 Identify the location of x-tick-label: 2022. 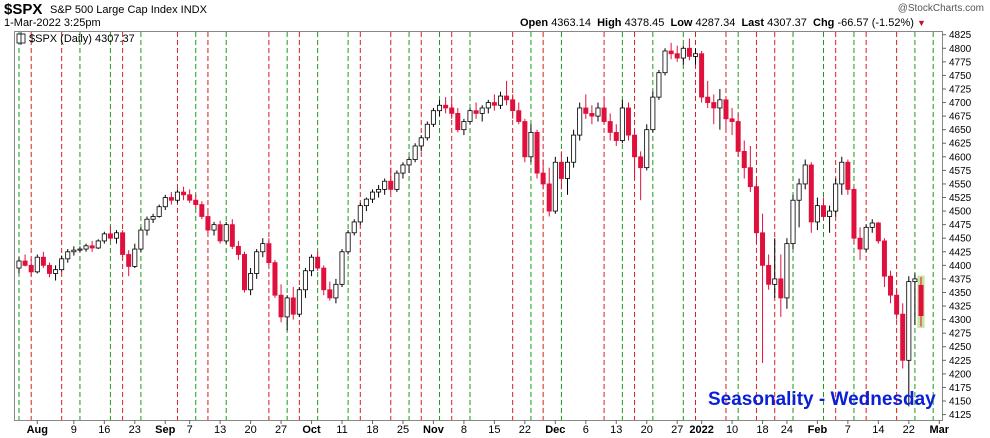
(701, 430).